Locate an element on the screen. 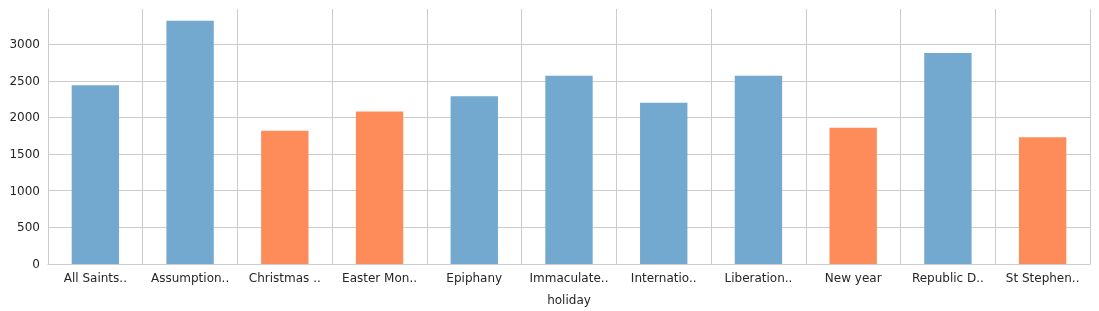 This screenshot has height=311, width=1099. x-tick-label: Assumption.. is located at coordinates (190, 278).